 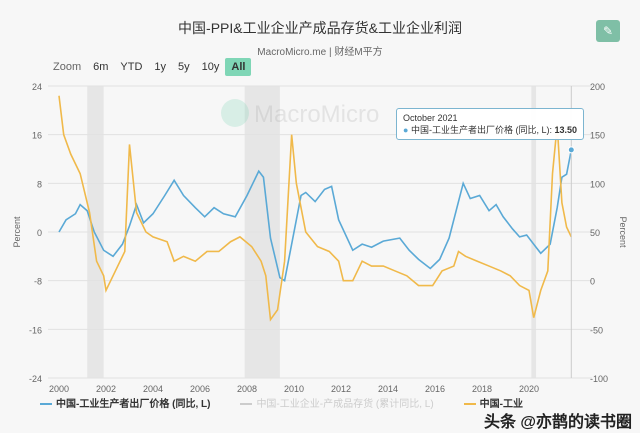 What do you see at coordinates (131, 67) in the screenshot?
I see `zoom-ytd: YTD` at bounding box center [131, 67].